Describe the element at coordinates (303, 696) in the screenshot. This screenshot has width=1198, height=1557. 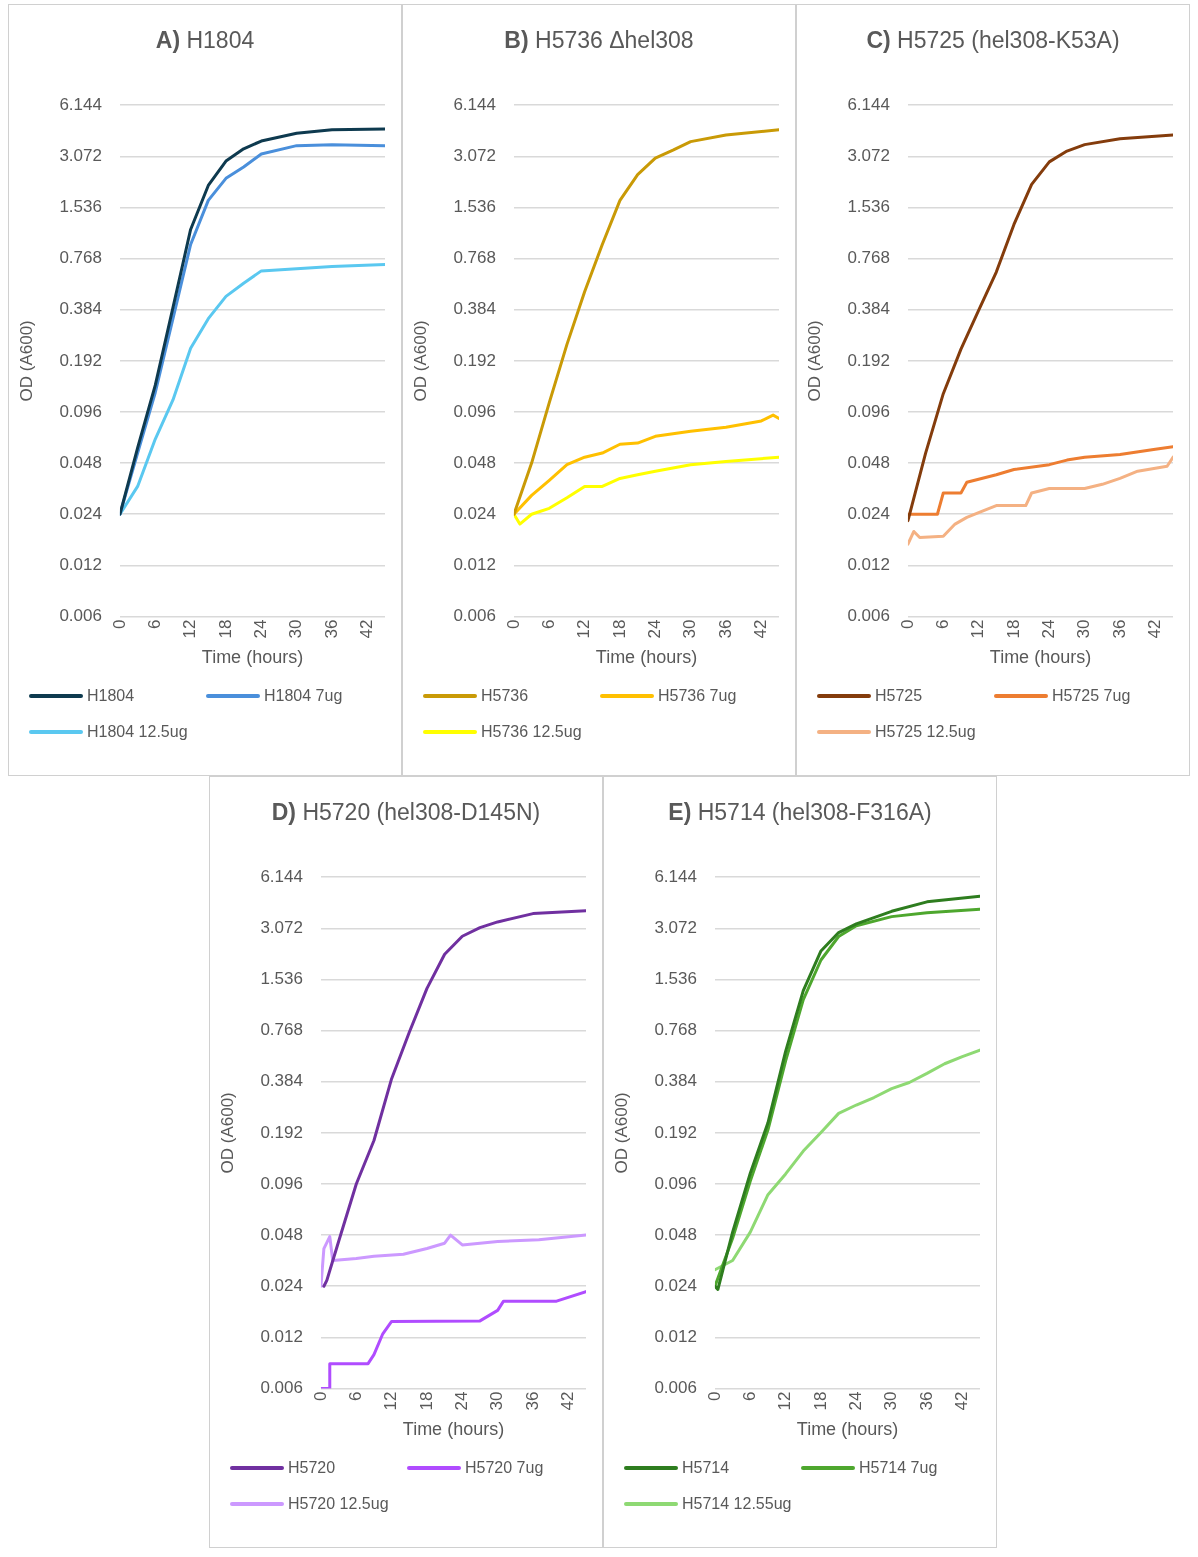
I see `legend-label: H1804 7ug` at that location.